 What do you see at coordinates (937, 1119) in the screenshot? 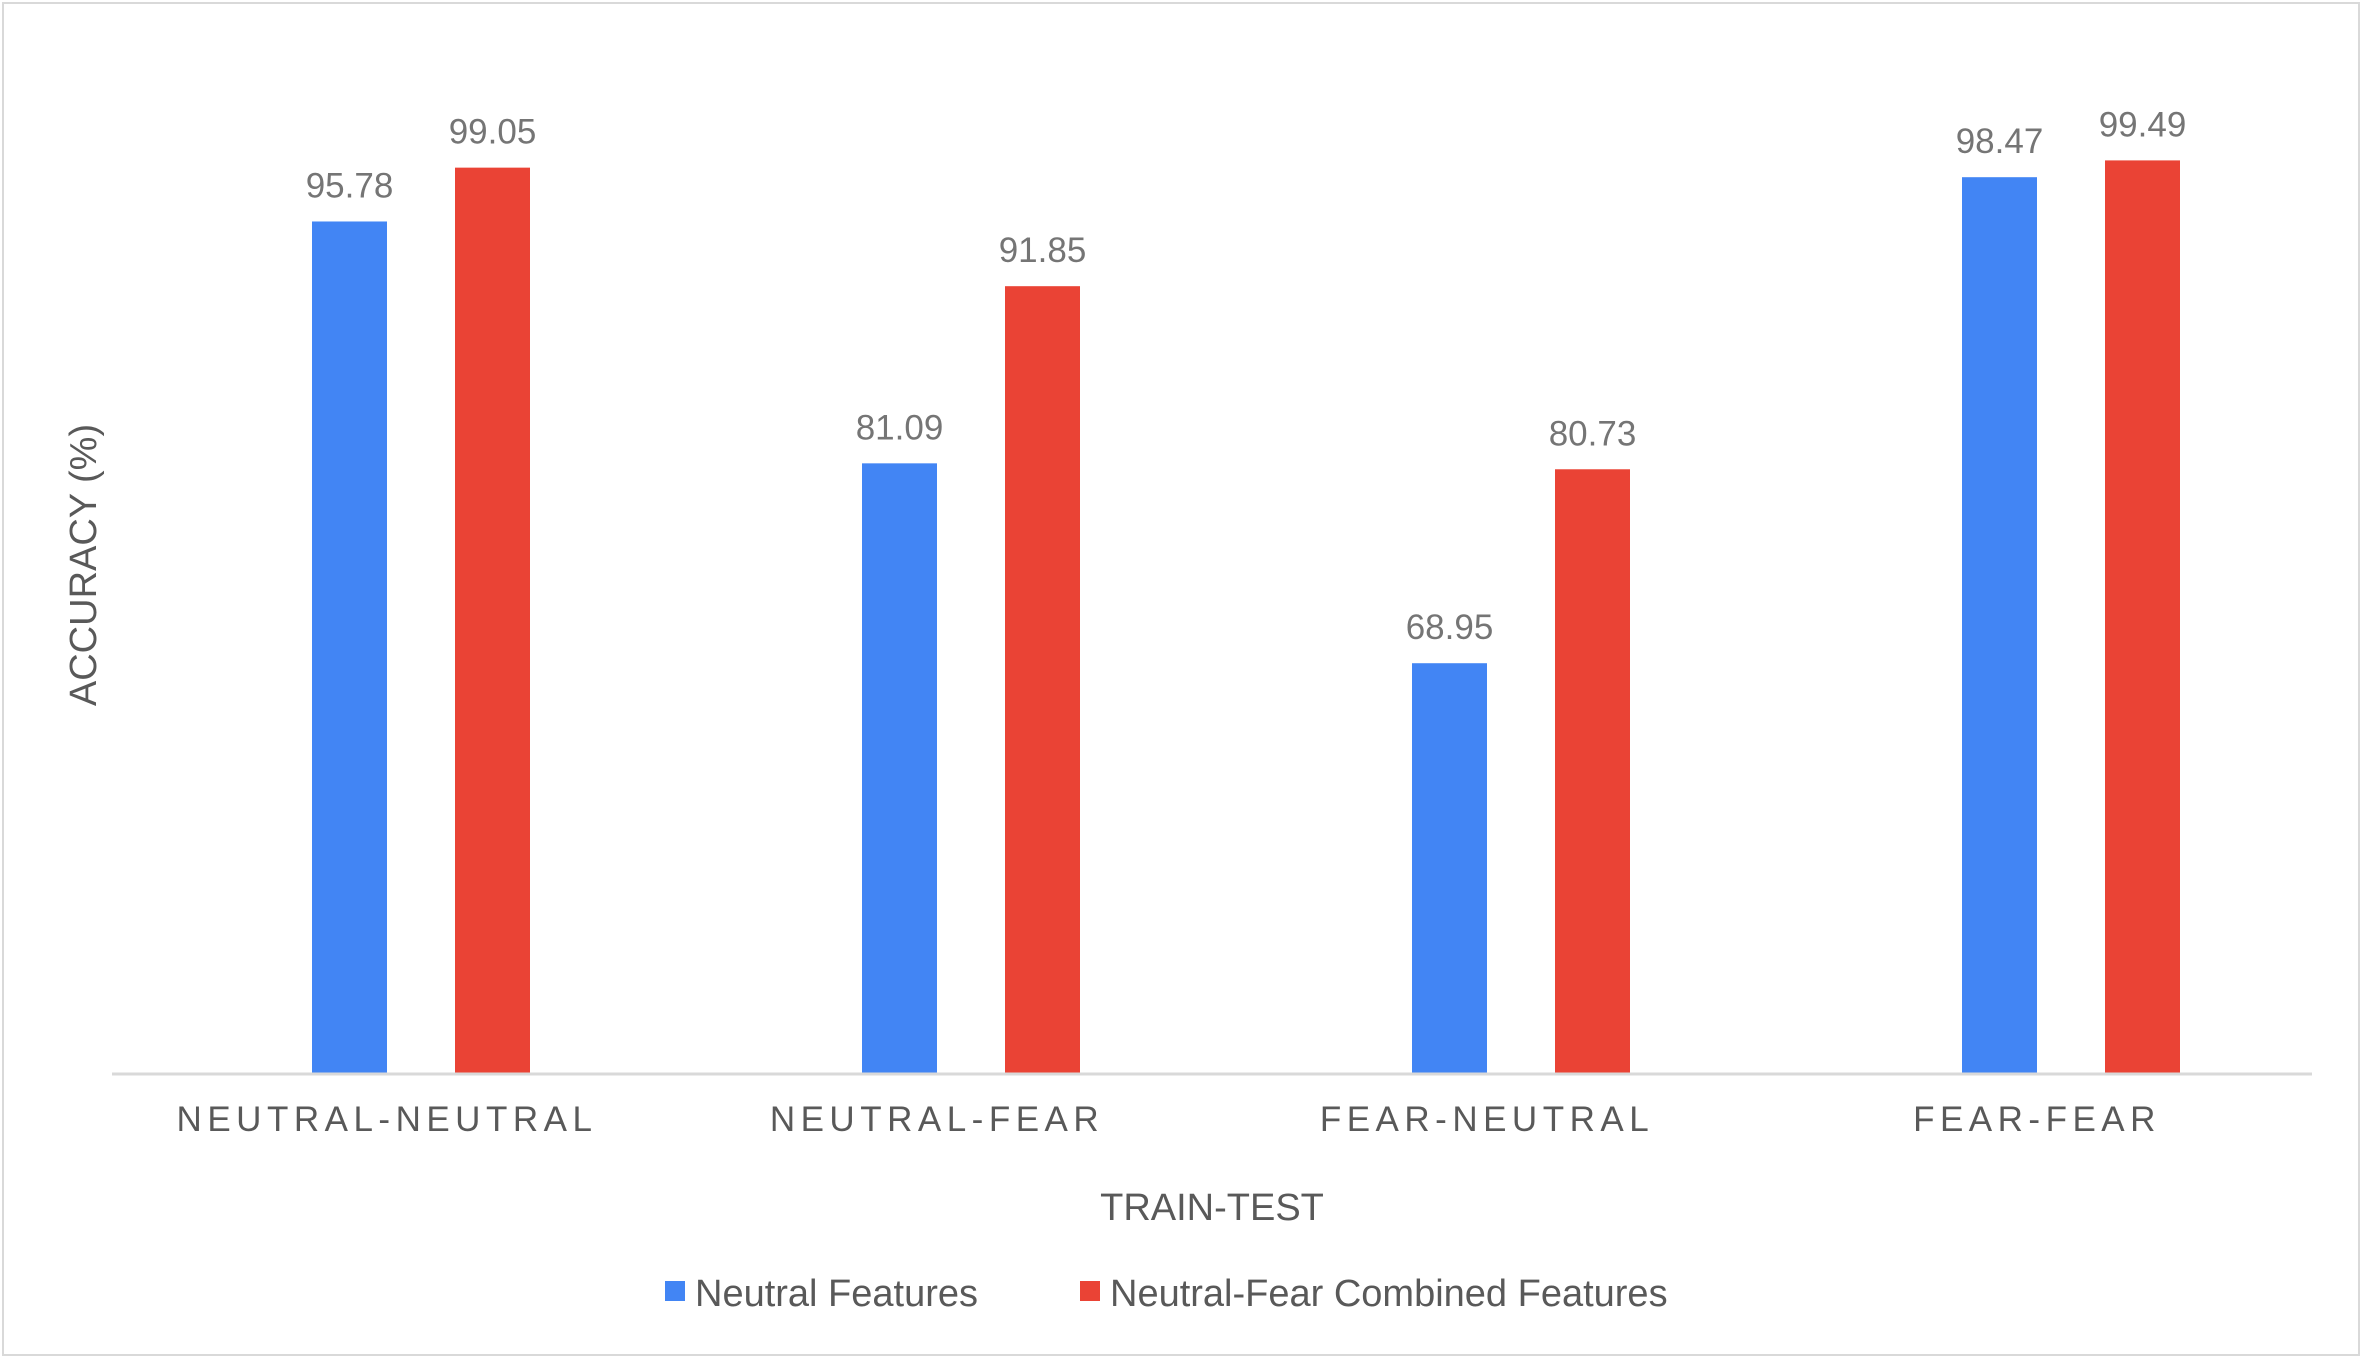
I see `category-label-neutral-fear: NEUTRAL-FEAR` at bounding box center [937, 1119].